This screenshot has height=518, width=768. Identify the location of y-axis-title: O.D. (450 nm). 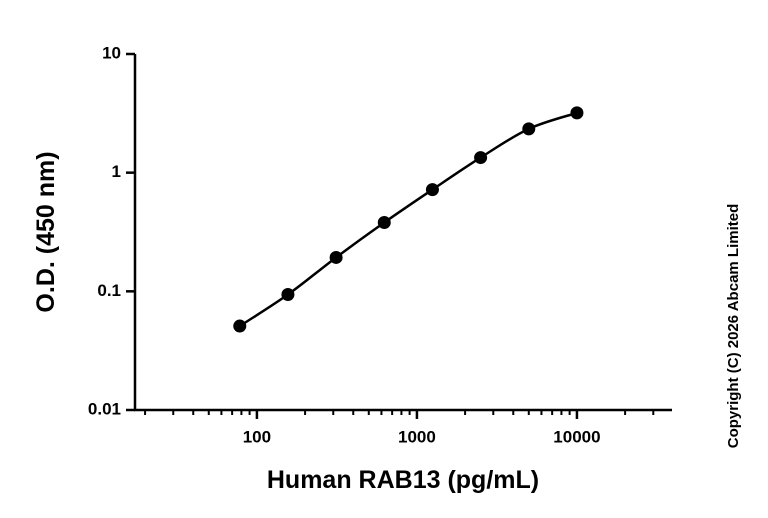
(46, 231).